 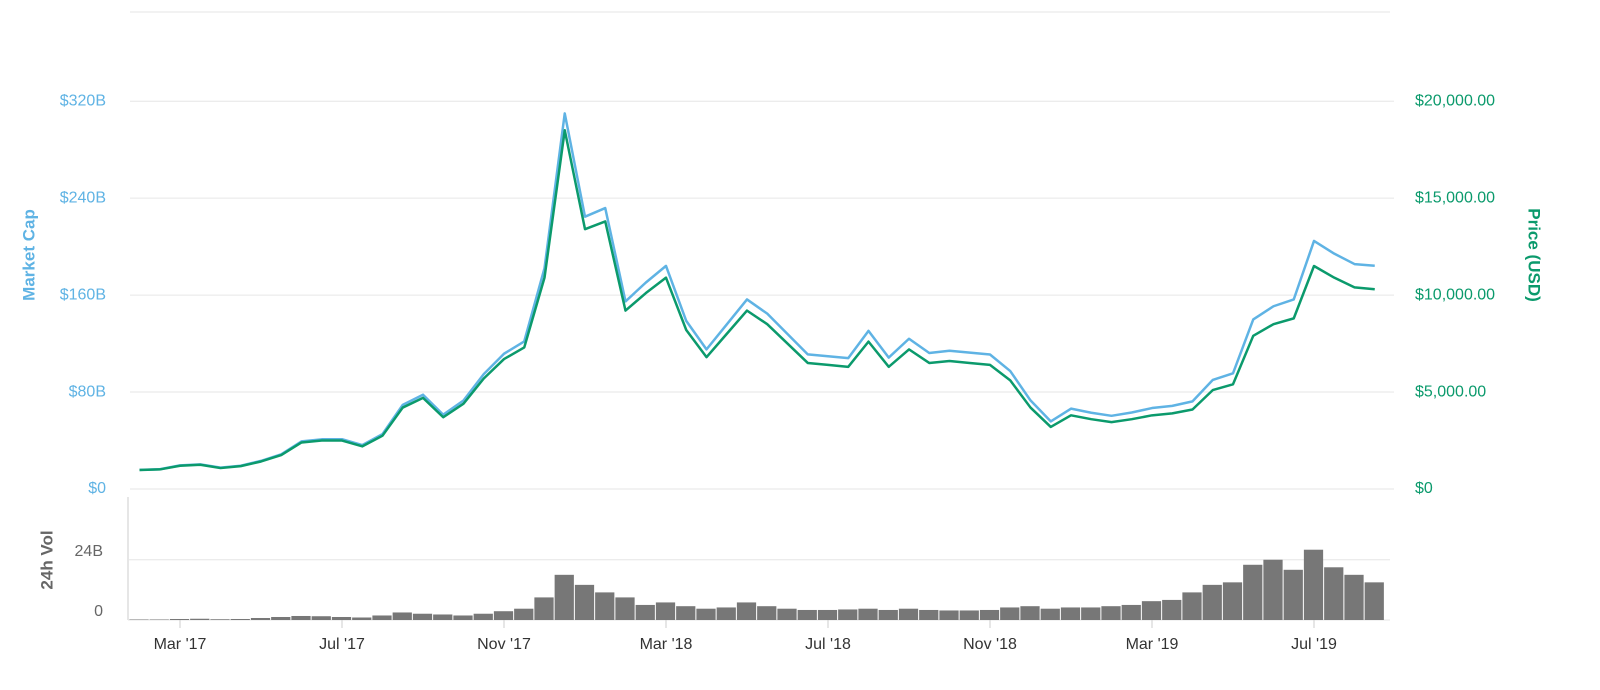 I want to click on x-tick-label: Jul '19, so click(x=1314, y=644).